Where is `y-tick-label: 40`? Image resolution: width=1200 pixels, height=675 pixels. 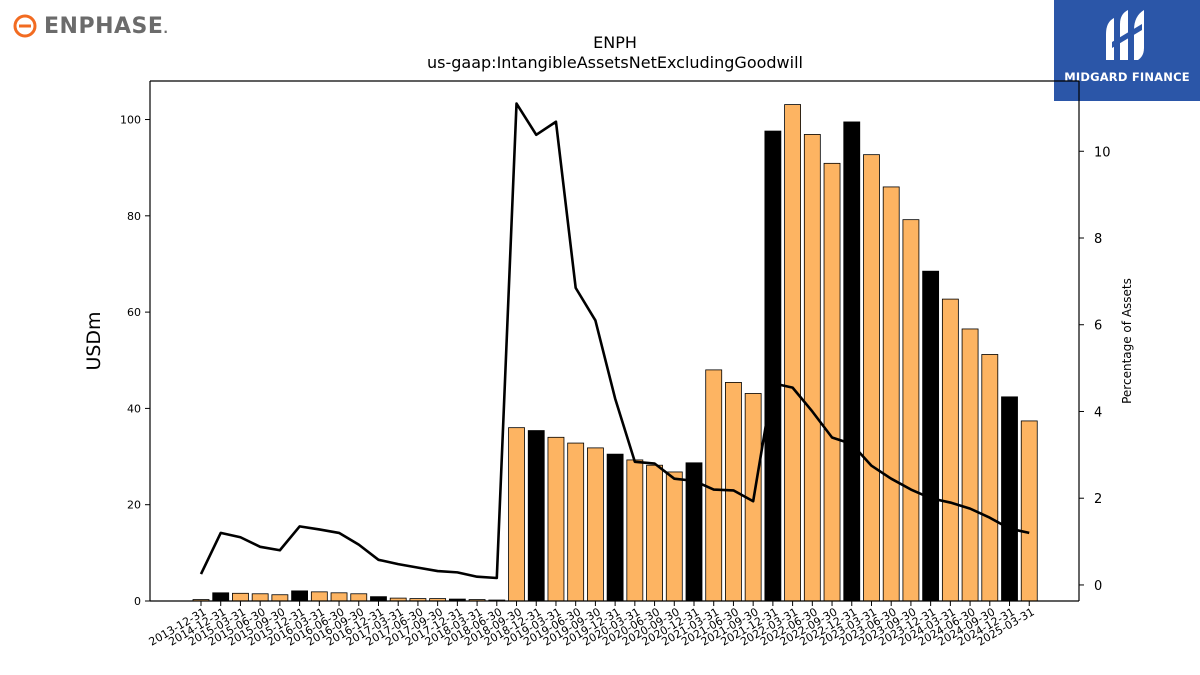 y-tick-label: 40 is located at coordinates (134, 408).